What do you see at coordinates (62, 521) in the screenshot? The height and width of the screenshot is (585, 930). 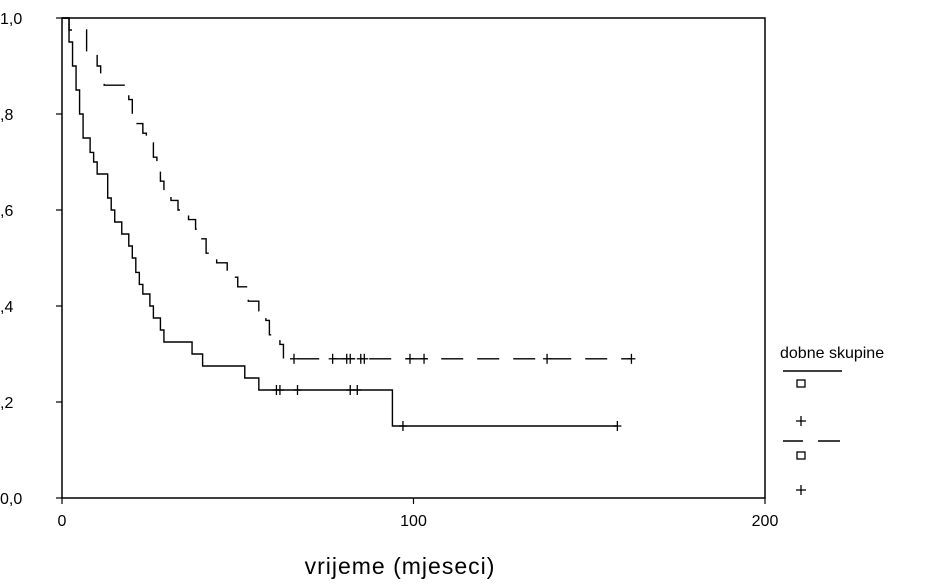 I see `x-tick-label: 0` at bounding box center [62, 521].